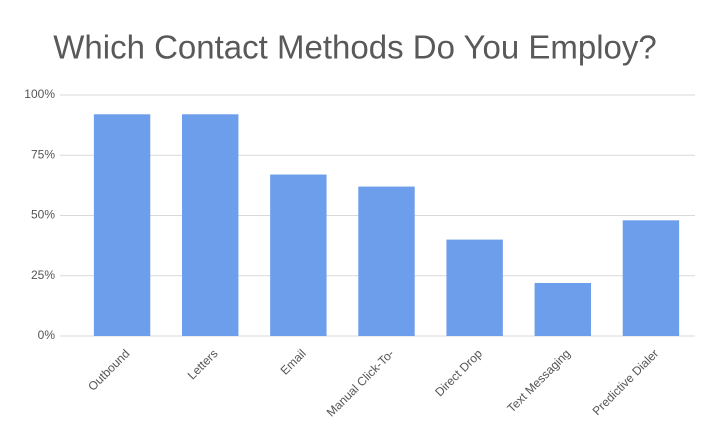  What do you see at coordinates (293, 361) in the screenshot?
I see `x-tick-label: Email` at bounding box center [293, 361].